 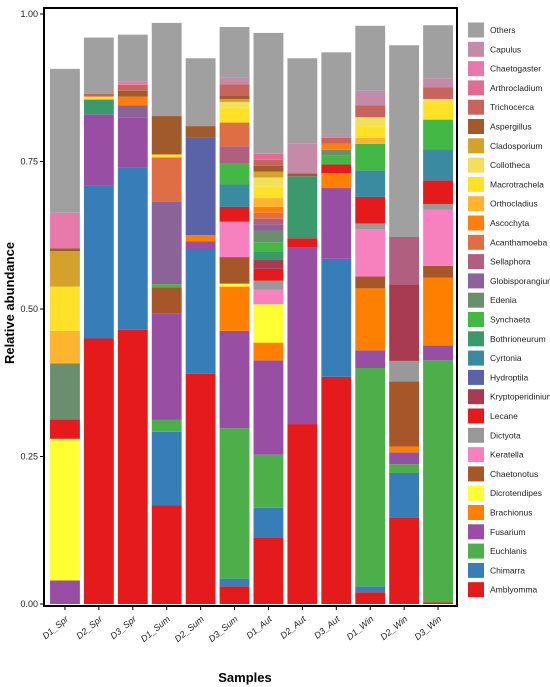 I want to click on bar-segment-d1-aut-amblyomma, so click(x=268, y=570).